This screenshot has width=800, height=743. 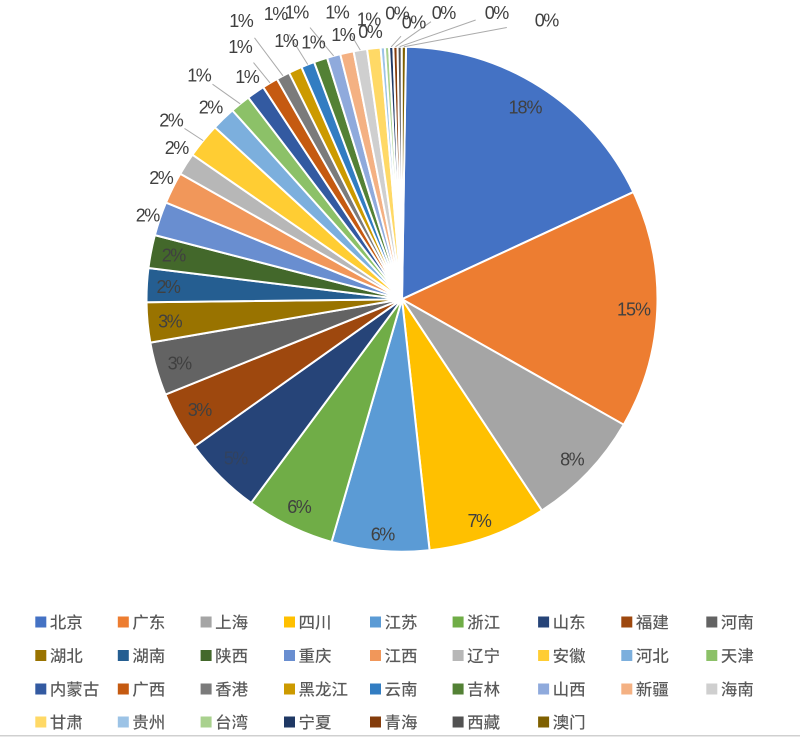 What do you see at coordinates (479, 521) in the screenshot?
I see `svg-text: 7%` at bounding box center [479, 521].